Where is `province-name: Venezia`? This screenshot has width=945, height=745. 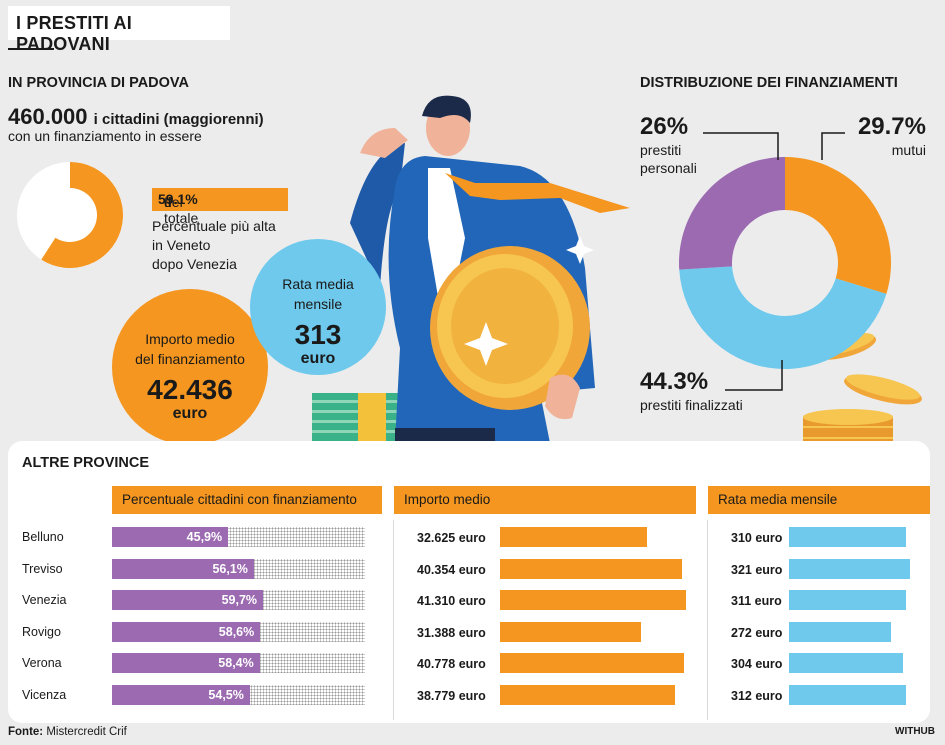 province-name: Venezia is located at coordinates (44, 600).